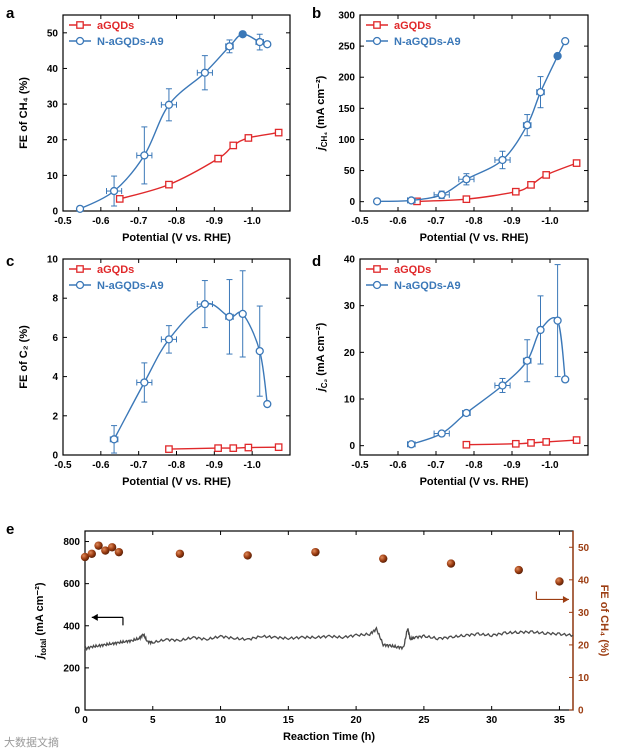 This screenshot has width=617, height=755. What do you see at coordinates (71, 584) in the screenshot?
I see `y-tick-label: 600` at bounding box center [71, 584].